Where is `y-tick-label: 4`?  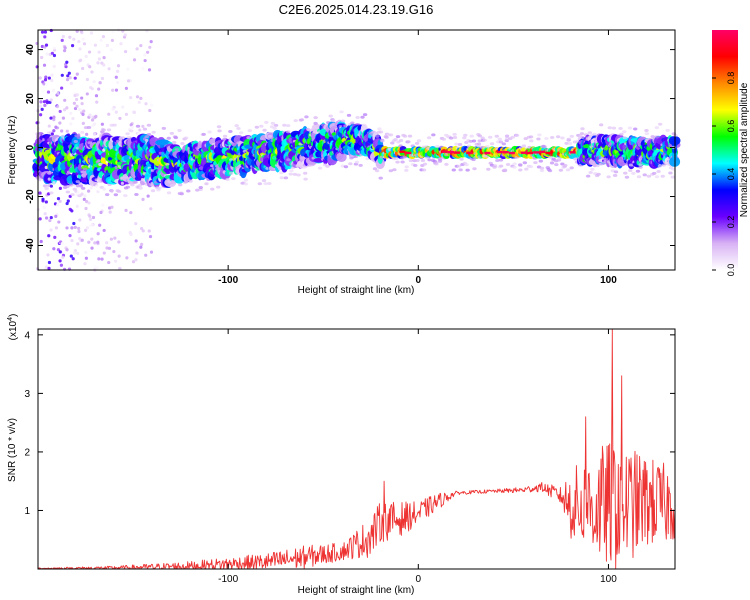 y-tick-label: 4 is located at coordinates (27, 335).